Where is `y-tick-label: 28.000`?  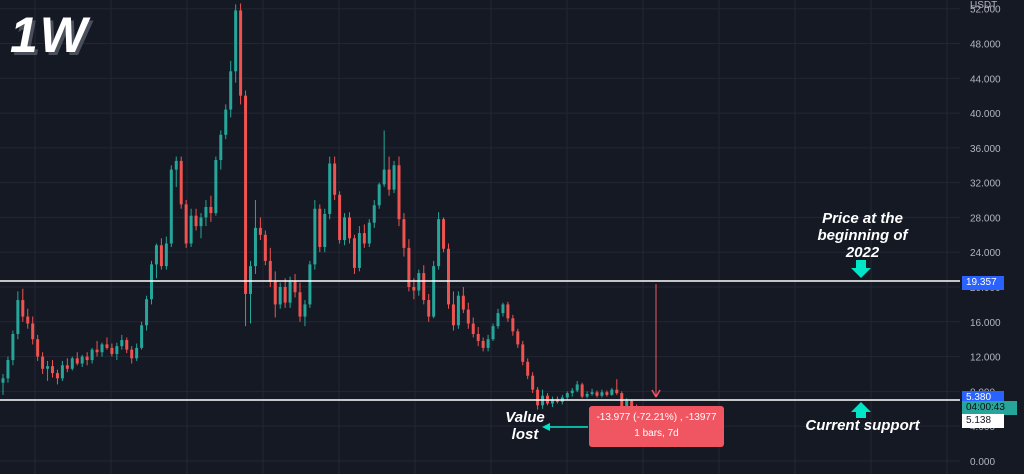
y-tick-label: 28.000 is located at coordinates (985, 218).